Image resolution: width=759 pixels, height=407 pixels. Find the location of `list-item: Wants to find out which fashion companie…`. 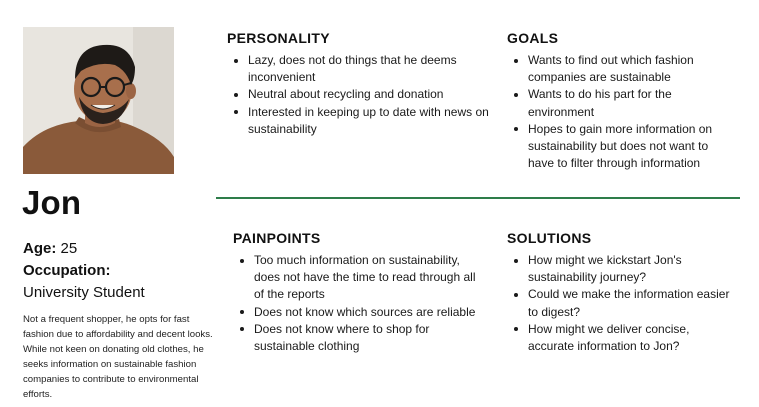

list-item: Wants to find out which fashion companie… is located at coordinates (622, 69).